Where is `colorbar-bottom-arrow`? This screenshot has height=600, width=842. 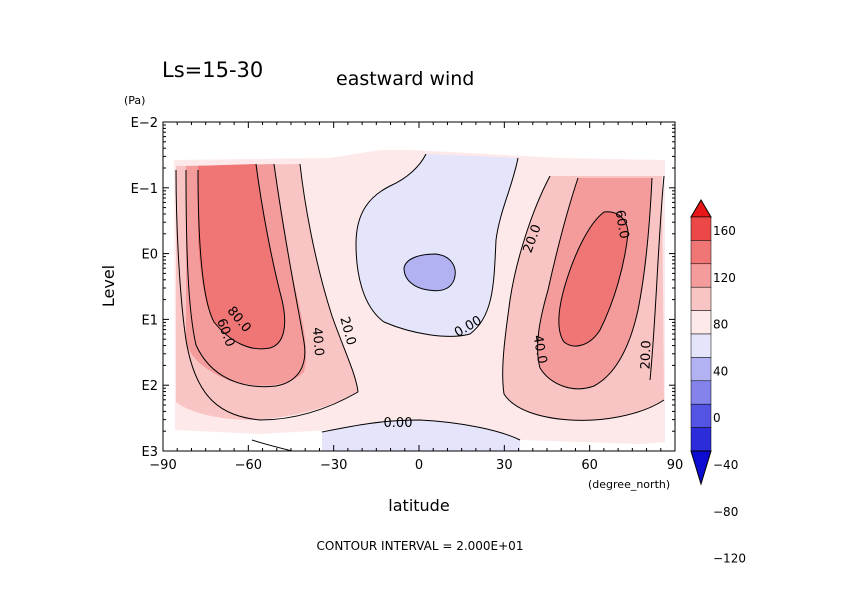 colorbar-bottom-arrow is located at coordinates (701, 468).